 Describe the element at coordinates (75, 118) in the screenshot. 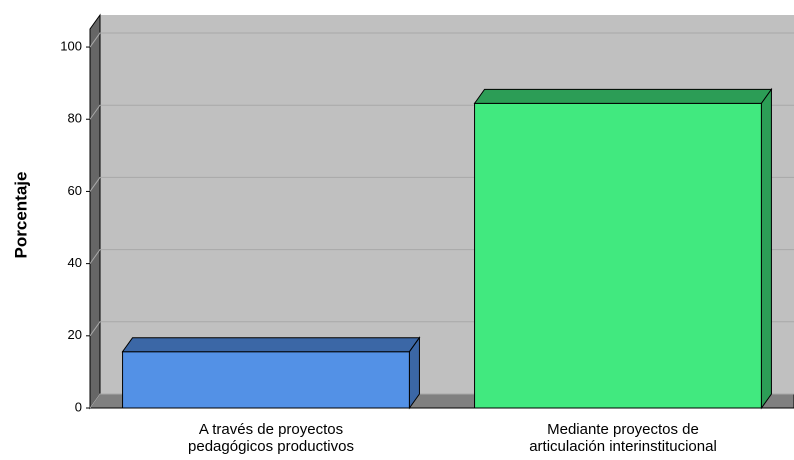

I see `y-tick-label: 80` at that location.